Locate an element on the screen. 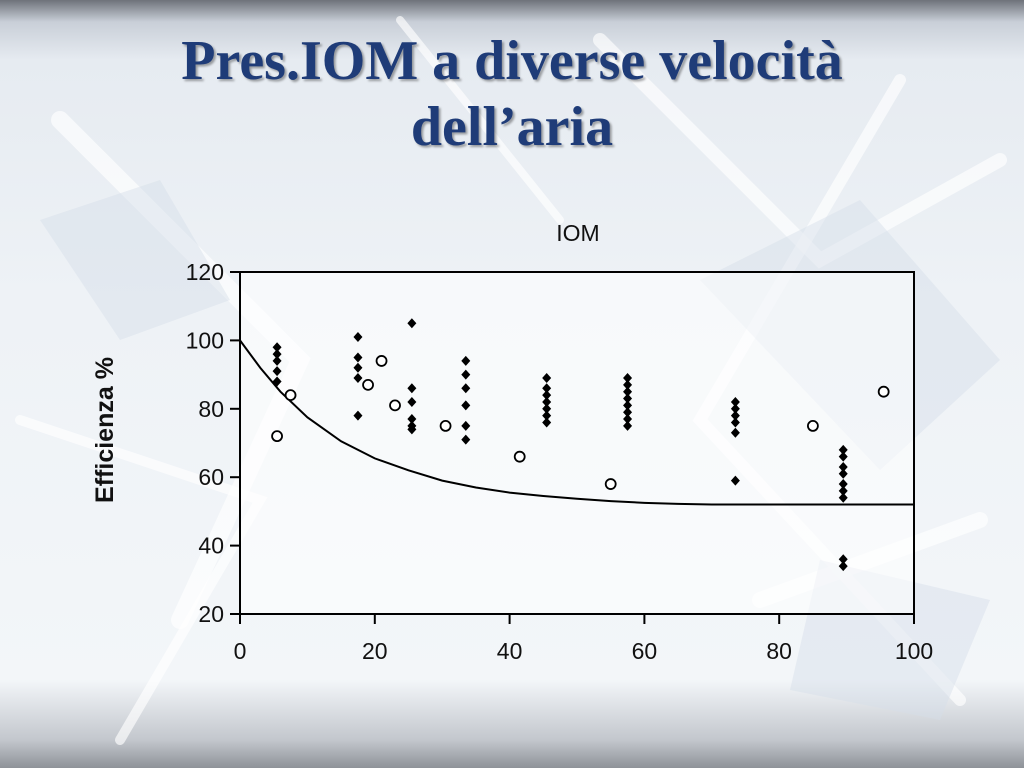  slide-title-line-1: Pres.IOM a diverse velocità is located at coordinates (512, 61).